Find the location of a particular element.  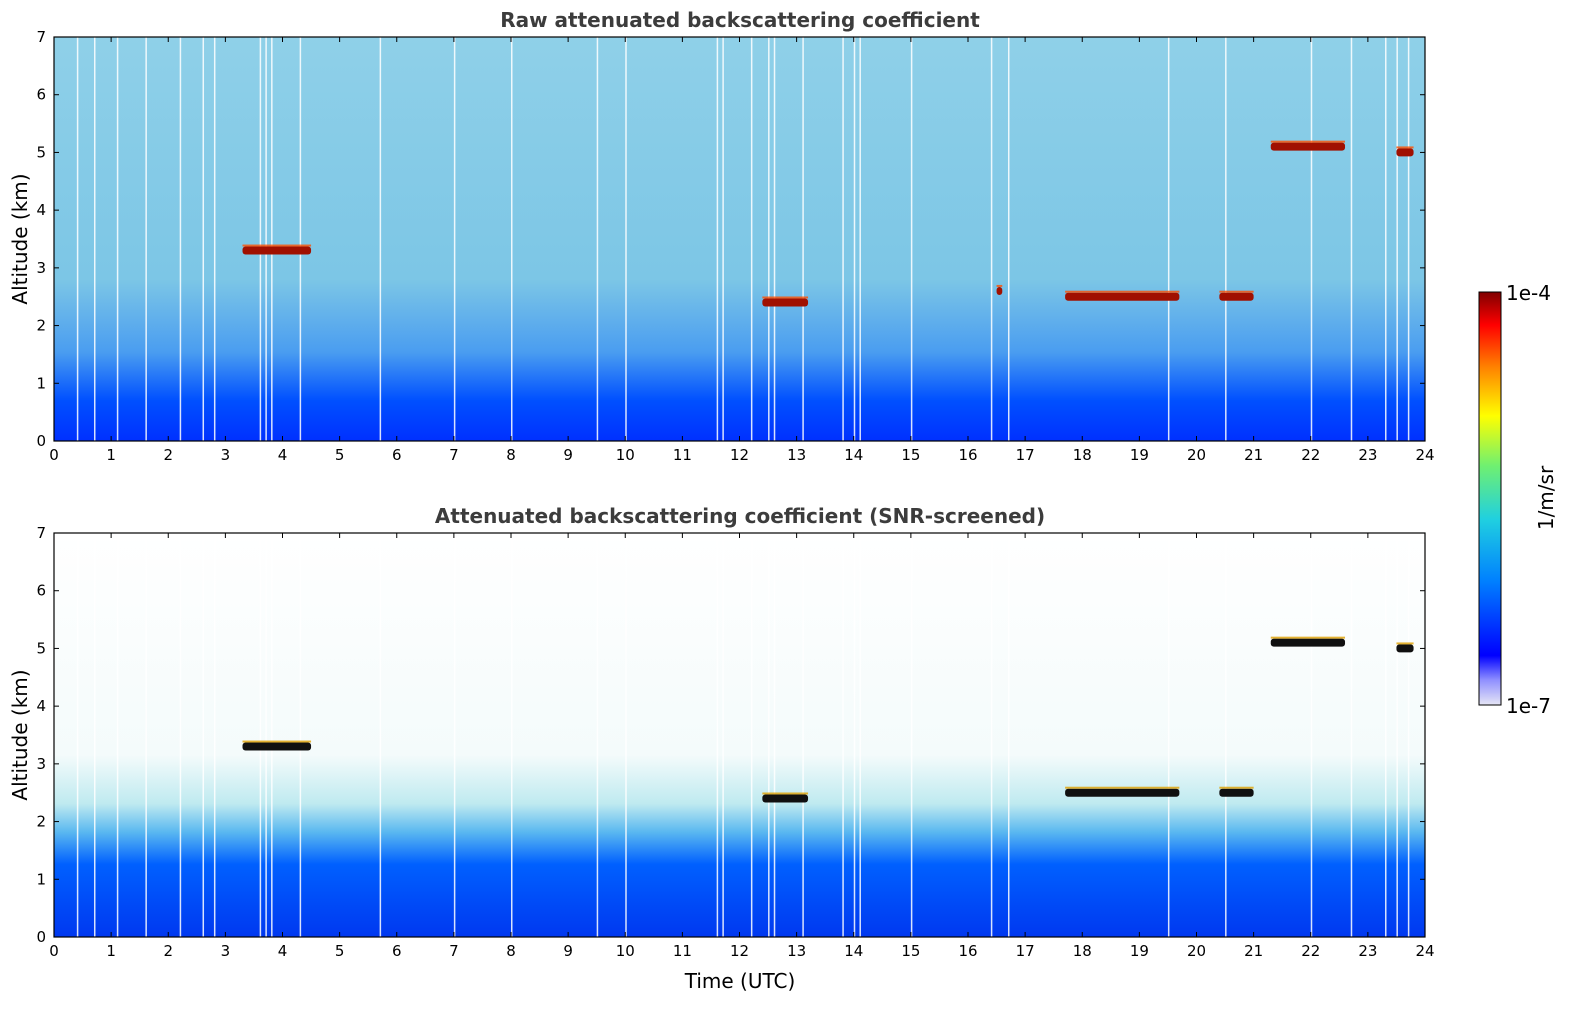

colorbar-unit-label: 1/m/sr is located at coordinates (1546, 497).